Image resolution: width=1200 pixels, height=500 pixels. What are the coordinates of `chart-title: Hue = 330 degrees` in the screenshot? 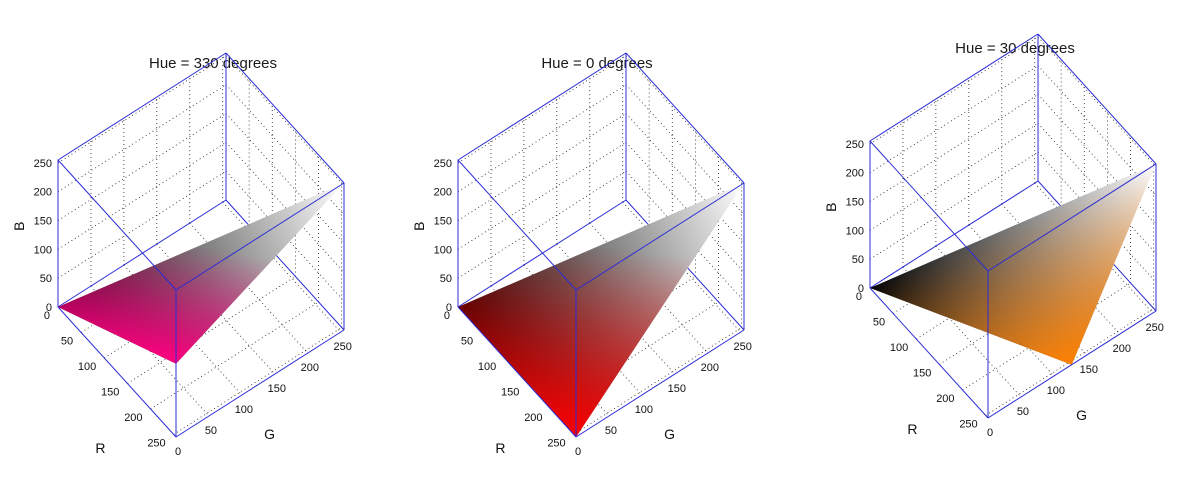 It's located at (213, 63).